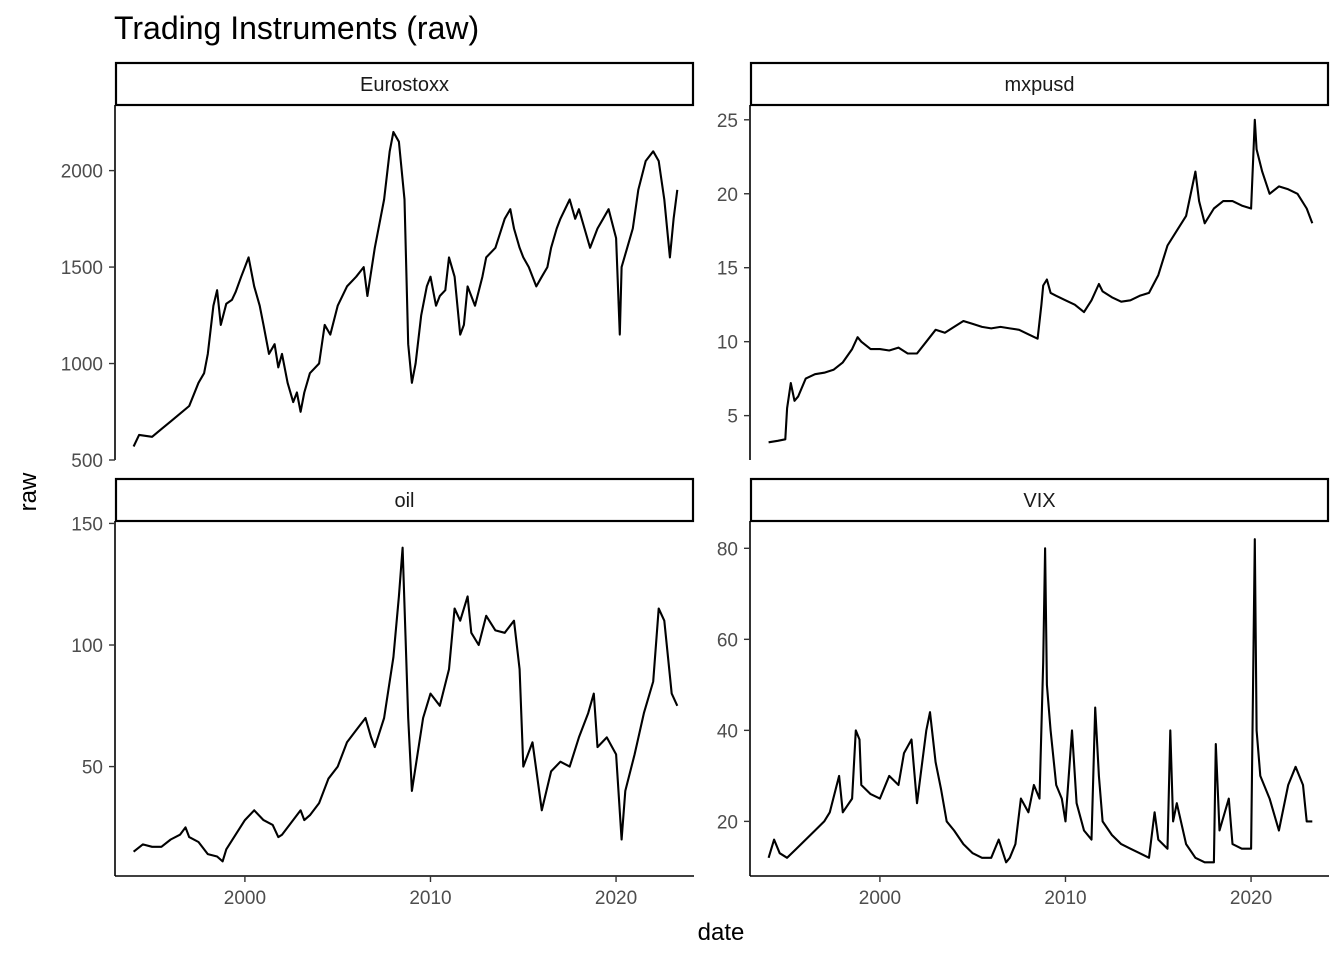  What do you see at coordinates (727, 269) in the screenshot?
I see `y-tick-label-mxpusd-15: 15` at bounding box center [727, 269].